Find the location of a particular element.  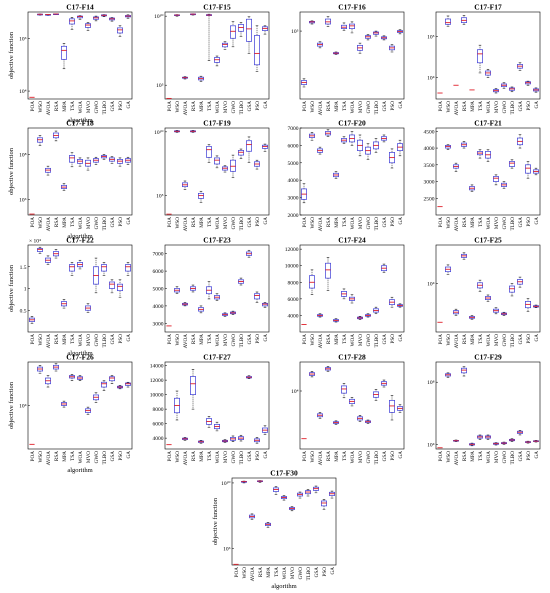

y-tick-label: 10000 is located at coordinates (157, 396).